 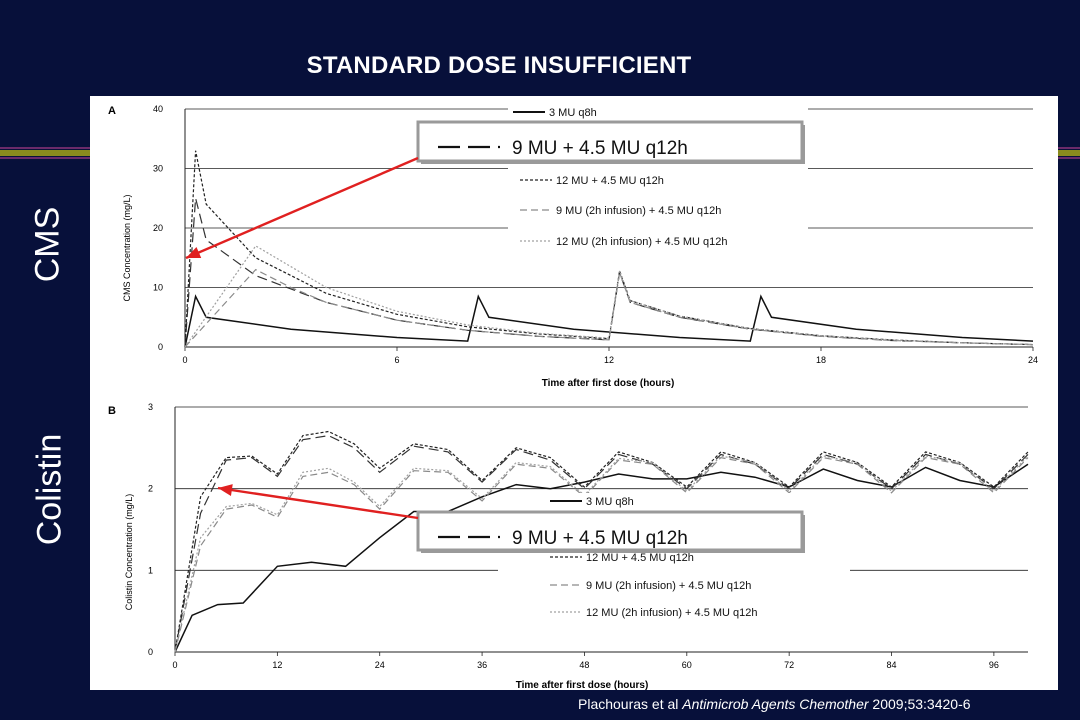 I want to click on panel-b-xtick-label-5: 60, so click(x=687, y=665).